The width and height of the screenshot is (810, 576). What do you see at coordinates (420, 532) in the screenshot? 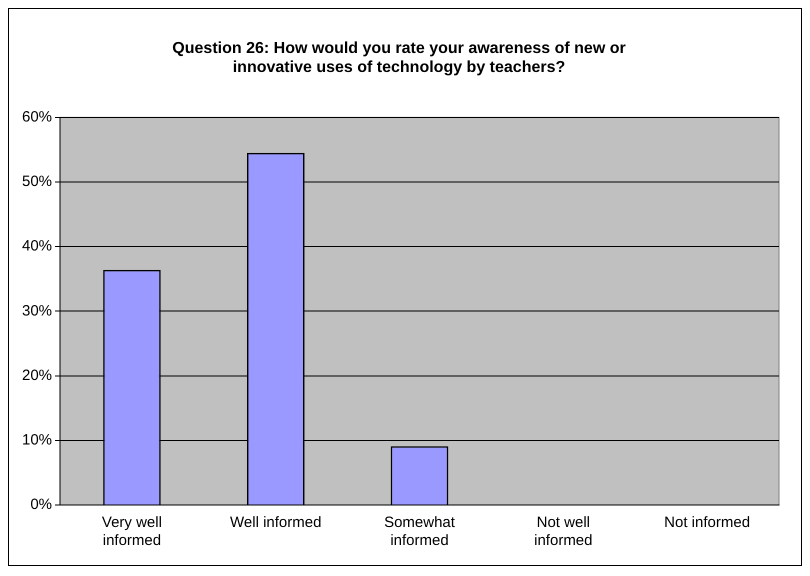
I see `x-tick-label: Somewhat informed` at bounding box center [420, 532].